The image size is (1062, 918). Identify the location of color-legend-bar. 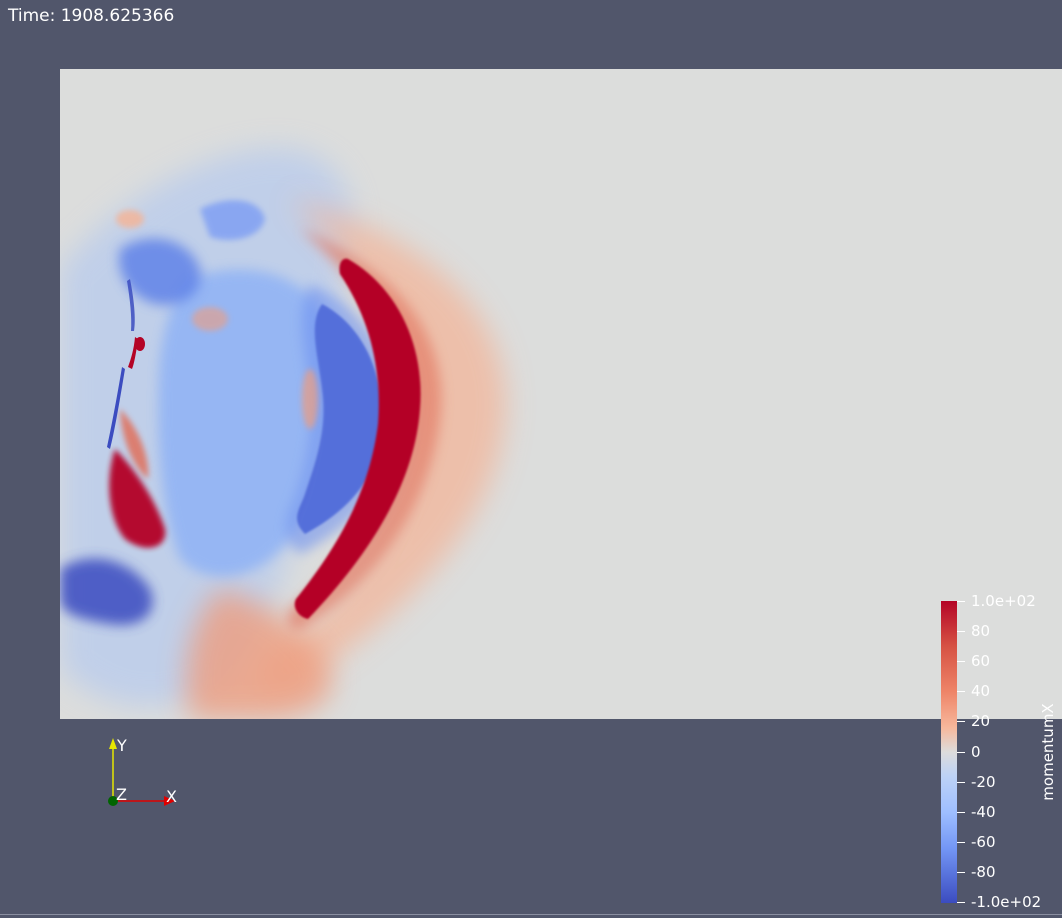
(949, 752).